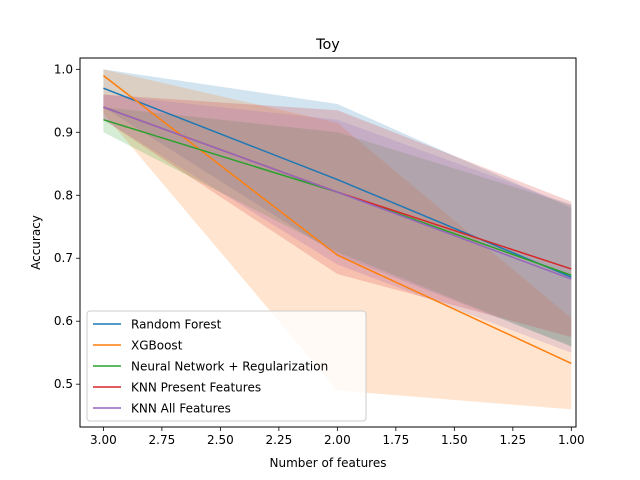  I want to click on y-tick-label: 1.0, so click(63, 69).